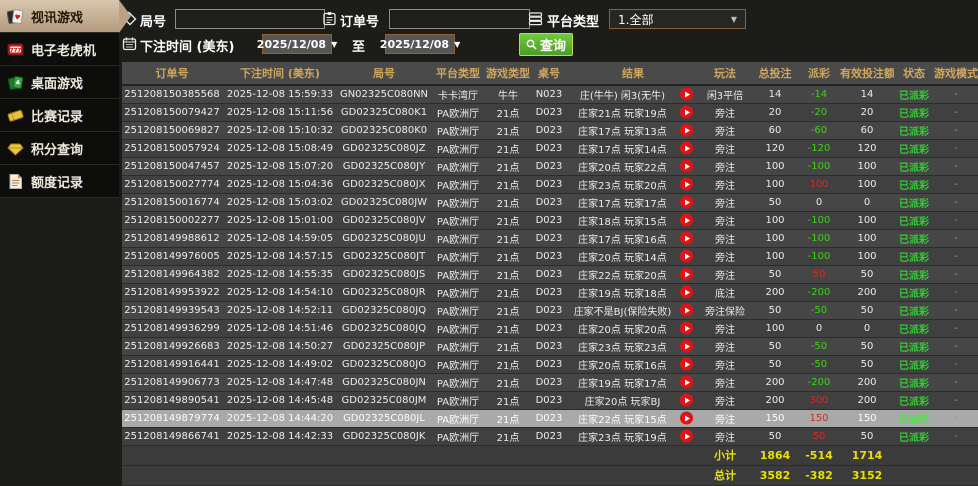 Image resolution: width=978 pixels, height=486 pixels. I want to click on cell-game-type: 牛牛, so click(508, 94).